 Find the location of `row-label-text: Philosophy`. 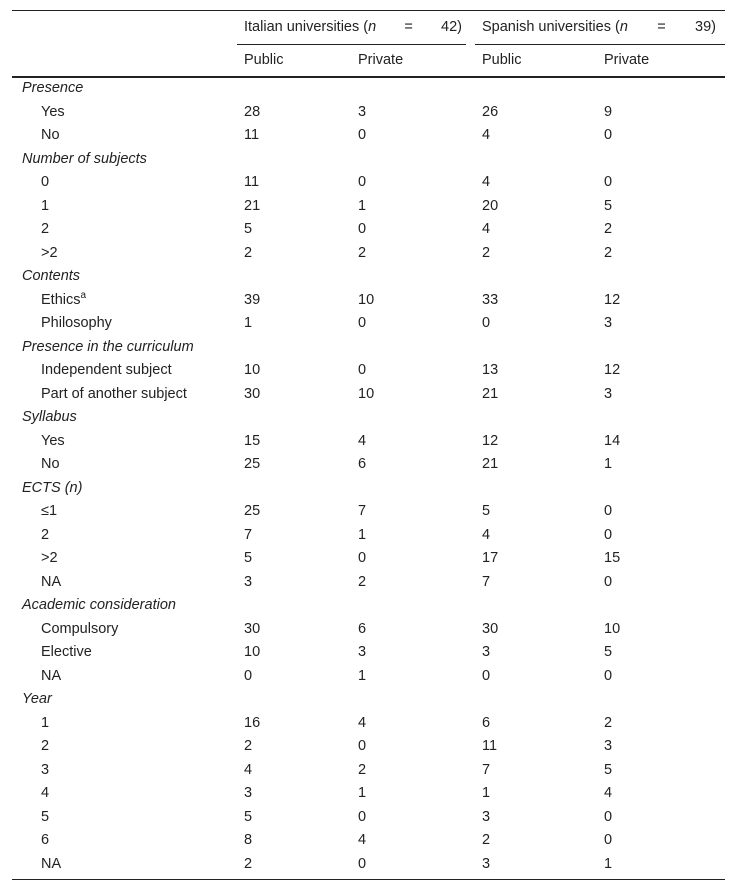

row-label-text: Philosophy is located at coordinates (76, 323).